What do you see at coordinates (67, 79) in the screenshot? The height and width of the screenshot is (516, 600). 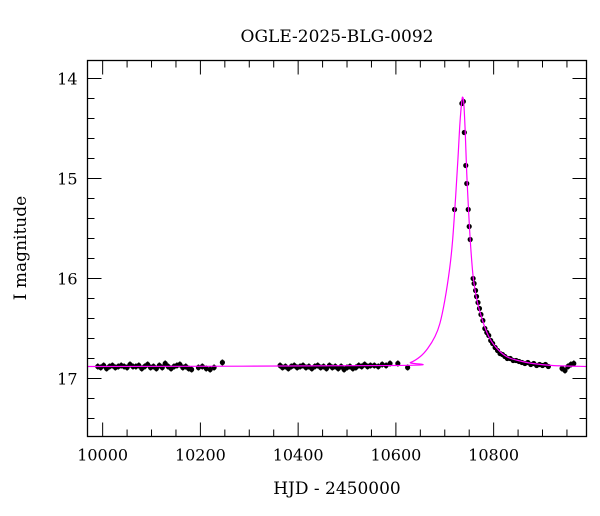 I see `y-tick-label: 14` at bounding box center [67, 79].